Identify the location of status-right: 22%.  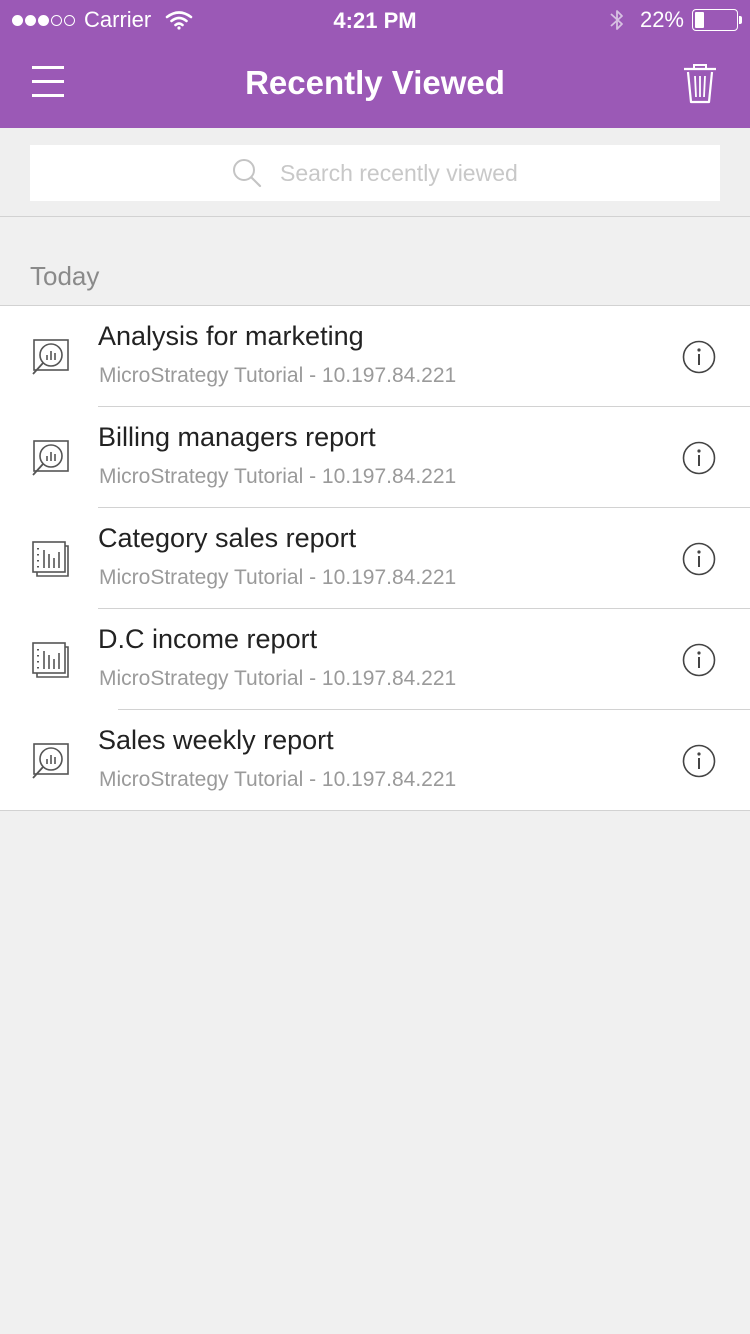
(675, 19).